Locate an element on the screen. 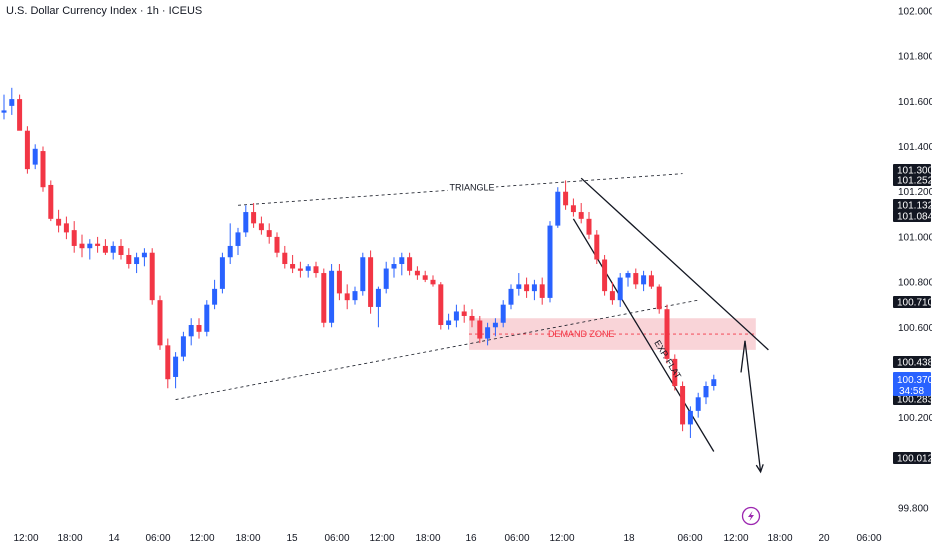 This screenshot has height=550, width=932. price-tag-label: 100.283 is located at coordinates (914, 400).